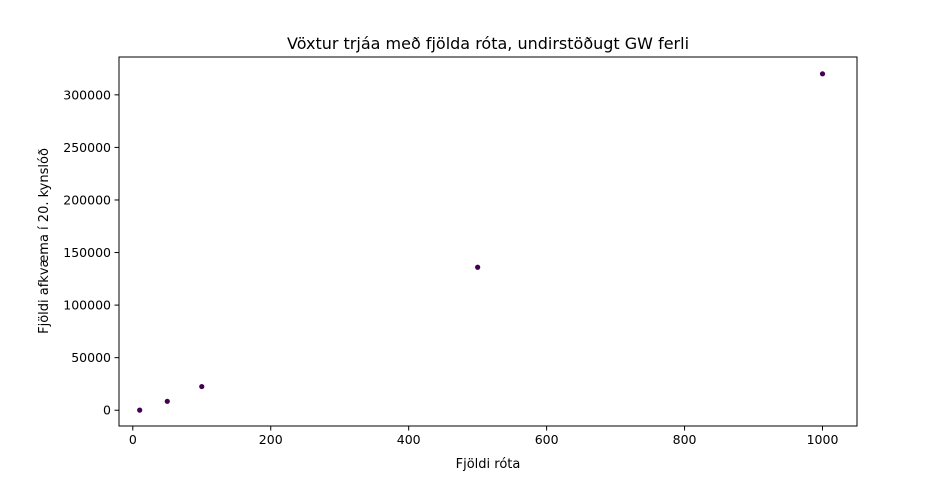  Describe the element at coordinates (87, 252) in the screenshot. I see `y-tick-label: 150000` at that location.